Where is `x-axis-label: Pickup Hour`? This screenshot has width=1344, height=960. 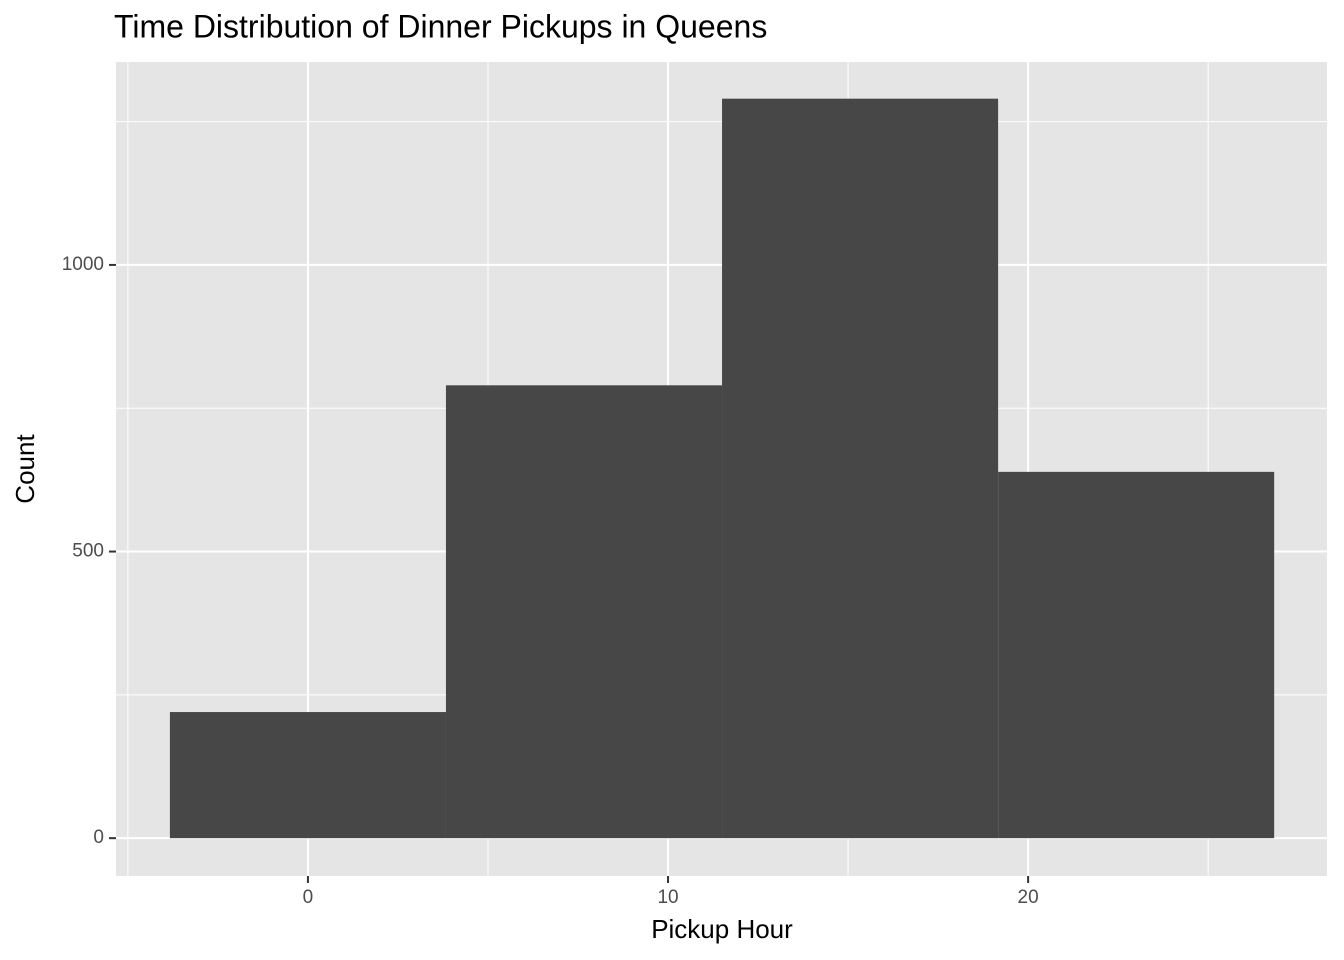
x-axis-label: Pickup Hour is located at coordinates (722, 929).